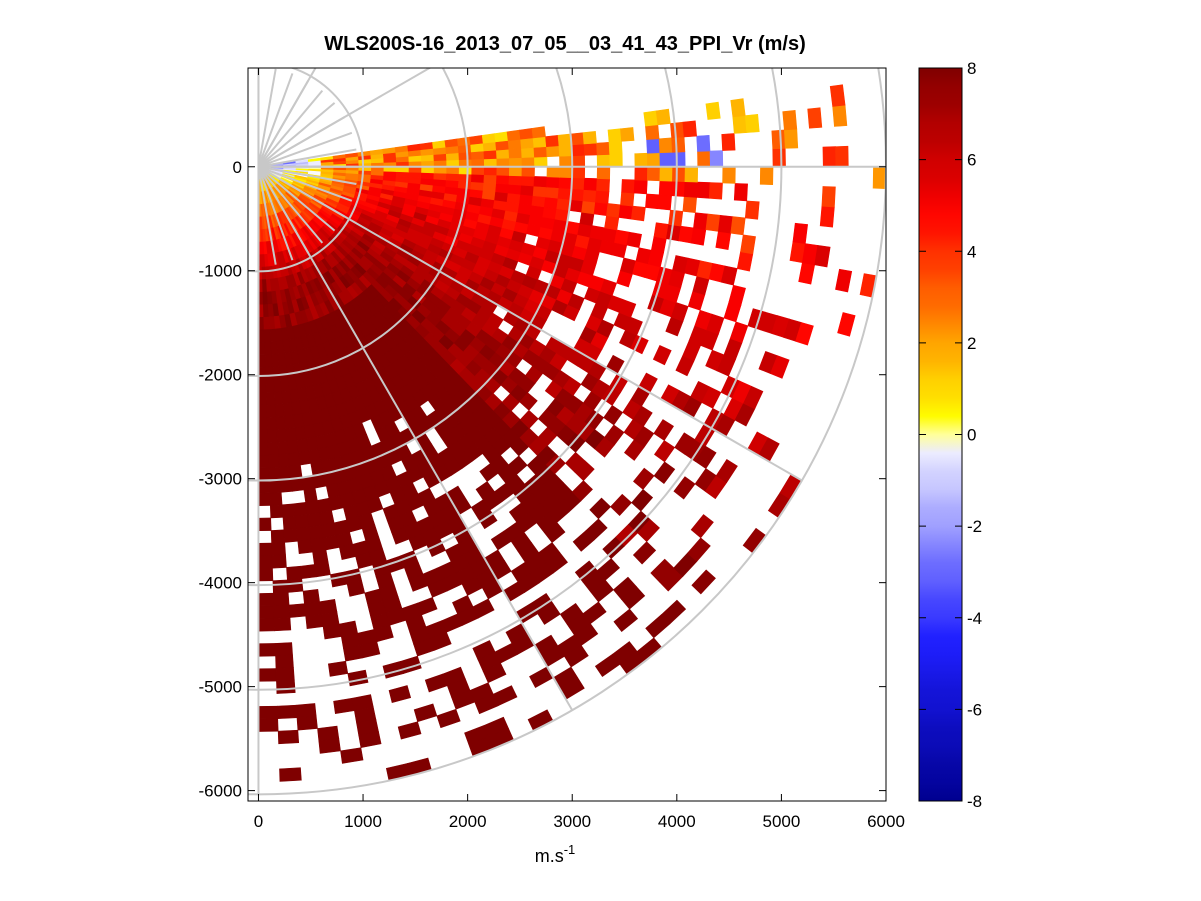 The image size is (1201, 901). I want to click on colorbar-tick-label: 2, so click(971, 343).